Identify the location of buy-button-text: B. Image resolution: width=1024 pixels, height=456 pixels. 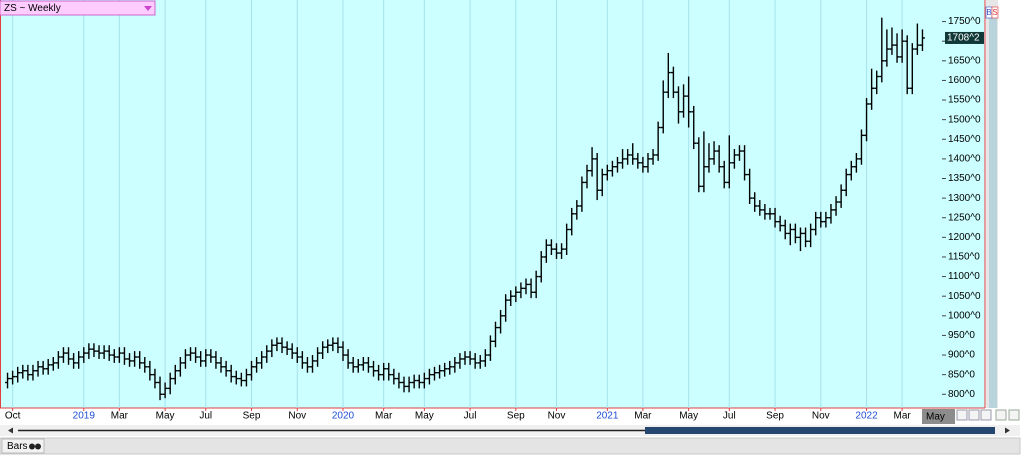
(988, 12).